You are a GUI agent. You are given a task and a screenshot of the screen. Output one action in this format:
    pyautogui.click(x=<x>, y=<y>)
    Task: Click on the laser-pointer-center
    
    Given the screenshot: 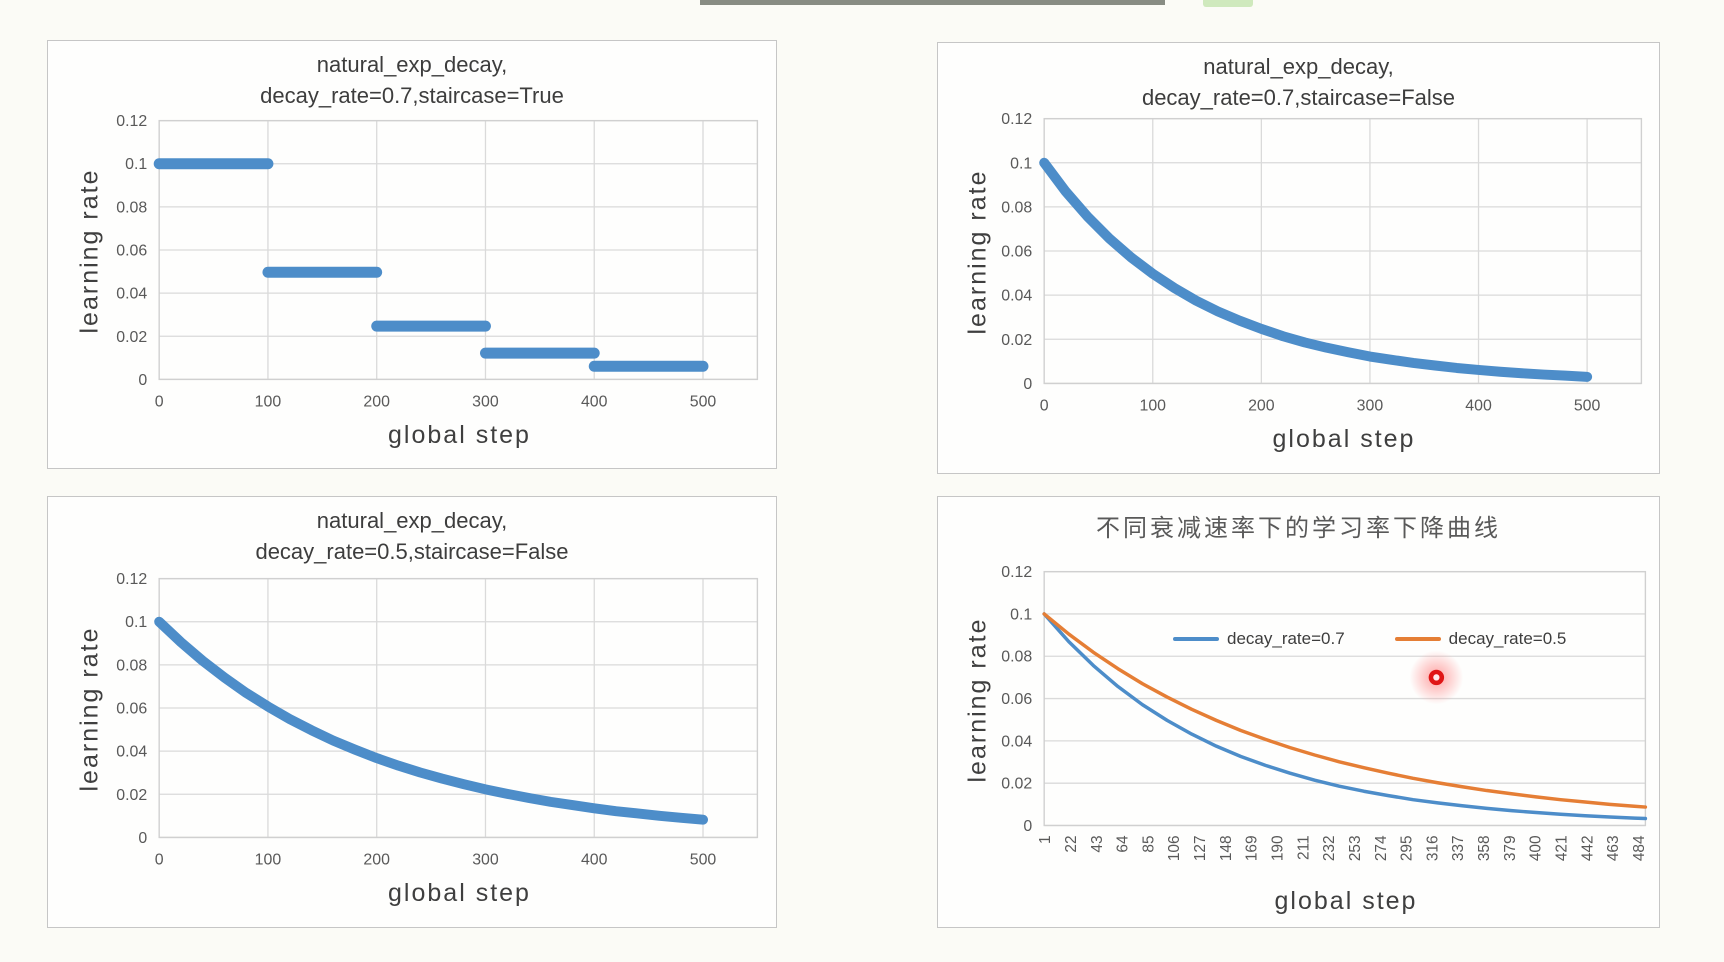 What is the action you would take?
    pyautogui.click(x=1436, y=677)
    